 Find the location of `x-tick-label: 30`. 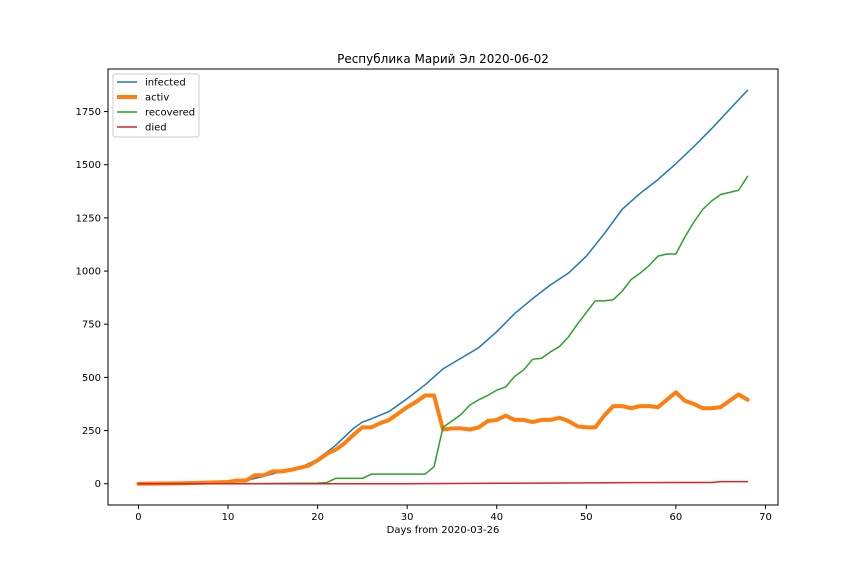

x-tick-label: 30 is located at coordinates (407, 517).